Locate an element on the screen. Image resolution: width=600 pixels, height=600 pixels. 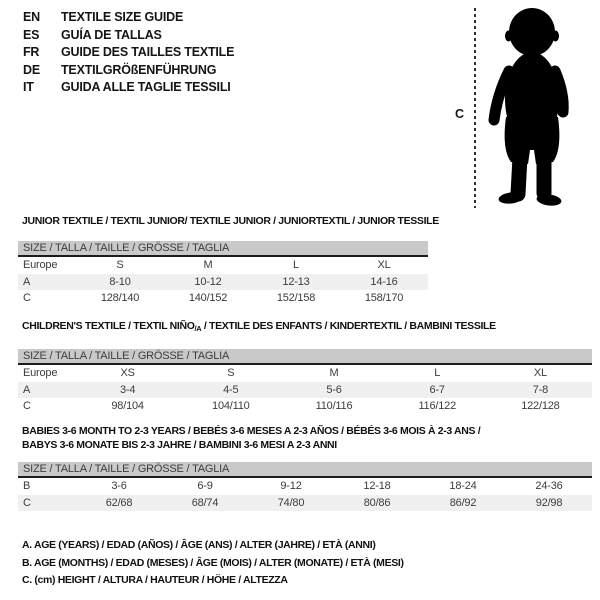
table-row-age-months: B 3-6 6-9 9-12 12-18 18-24 24-36 is located at coordinates (305, 486).